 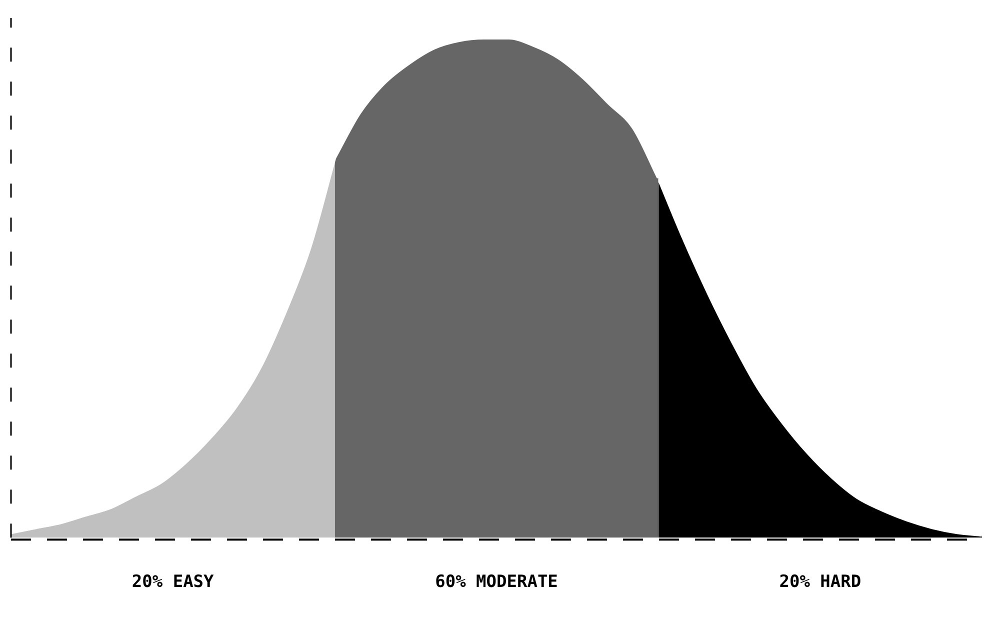 What do you see at coordinates (496, 582) in the screenshot?
I see `text: 60% MODERATE` at bounding box center [496, 582].